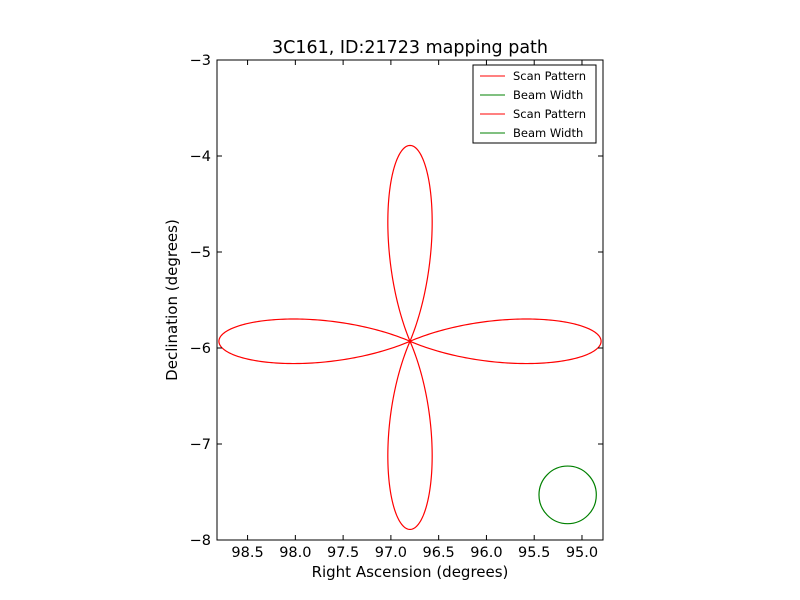 This screenshot has width=800, height=600. What do you see at coordinates (295, 553) in the screenshot?
I see `x-tick-label: 98.0` at bounding box center [295, 553].